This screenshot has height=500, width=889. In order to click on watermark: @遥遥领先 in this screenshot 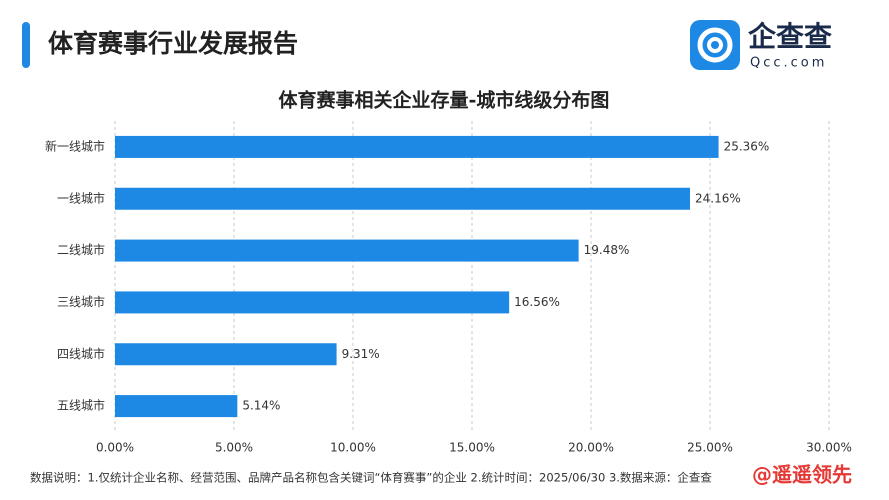, I will do `click(802, 475)`.